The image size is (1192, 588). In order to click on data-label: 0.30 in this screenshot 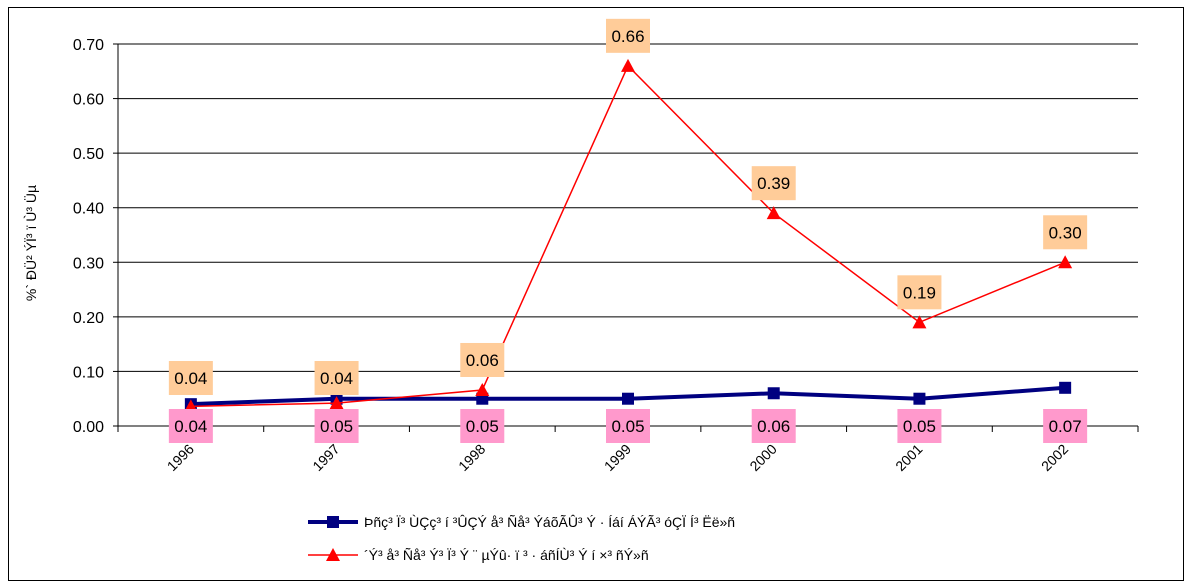, I will do `click(1065, 232)`.